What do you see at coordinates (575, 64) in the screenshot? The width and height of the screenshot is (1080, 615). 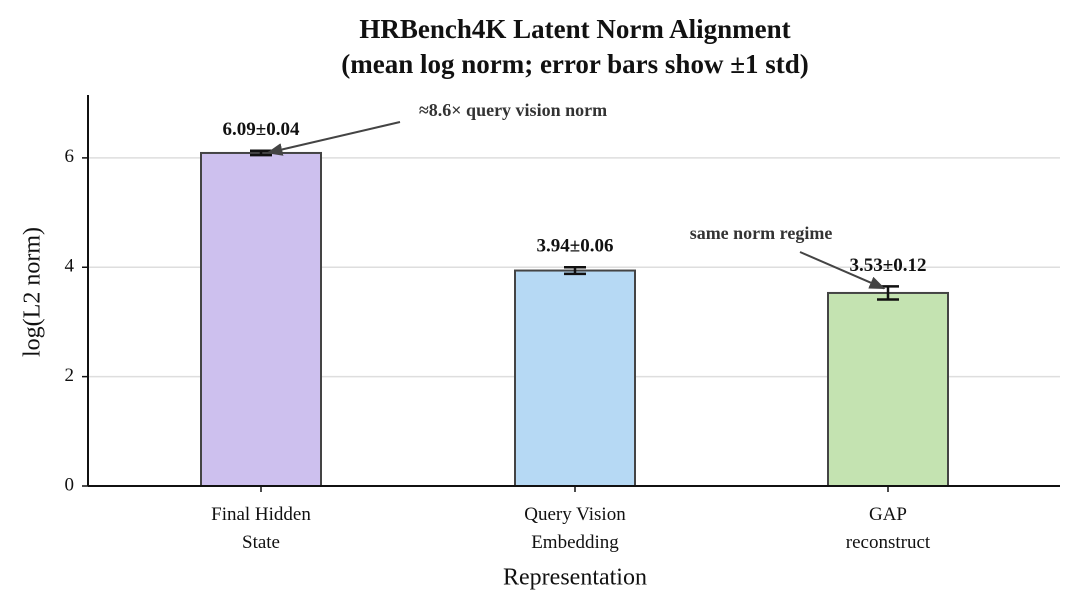 I see `chart-subtitle: (mean log norm; error bars show ±1 std)` at bounding box center [575, 64].